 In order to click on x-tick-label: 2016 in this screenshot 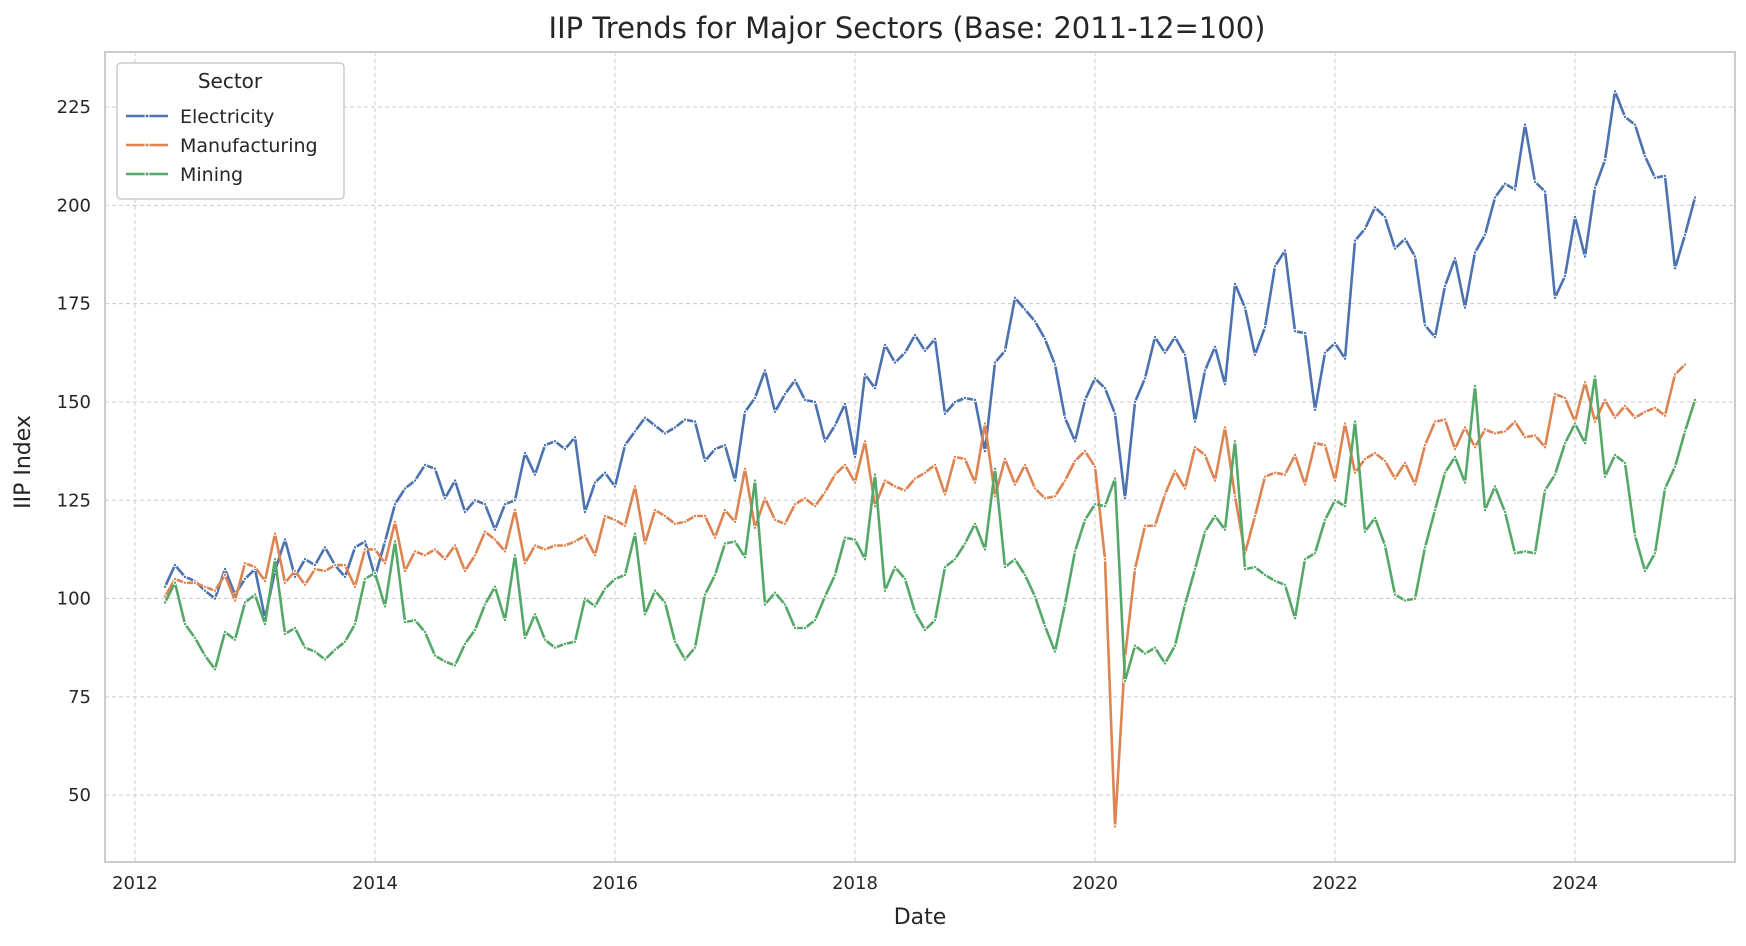, I will do `click(615, 883)`.